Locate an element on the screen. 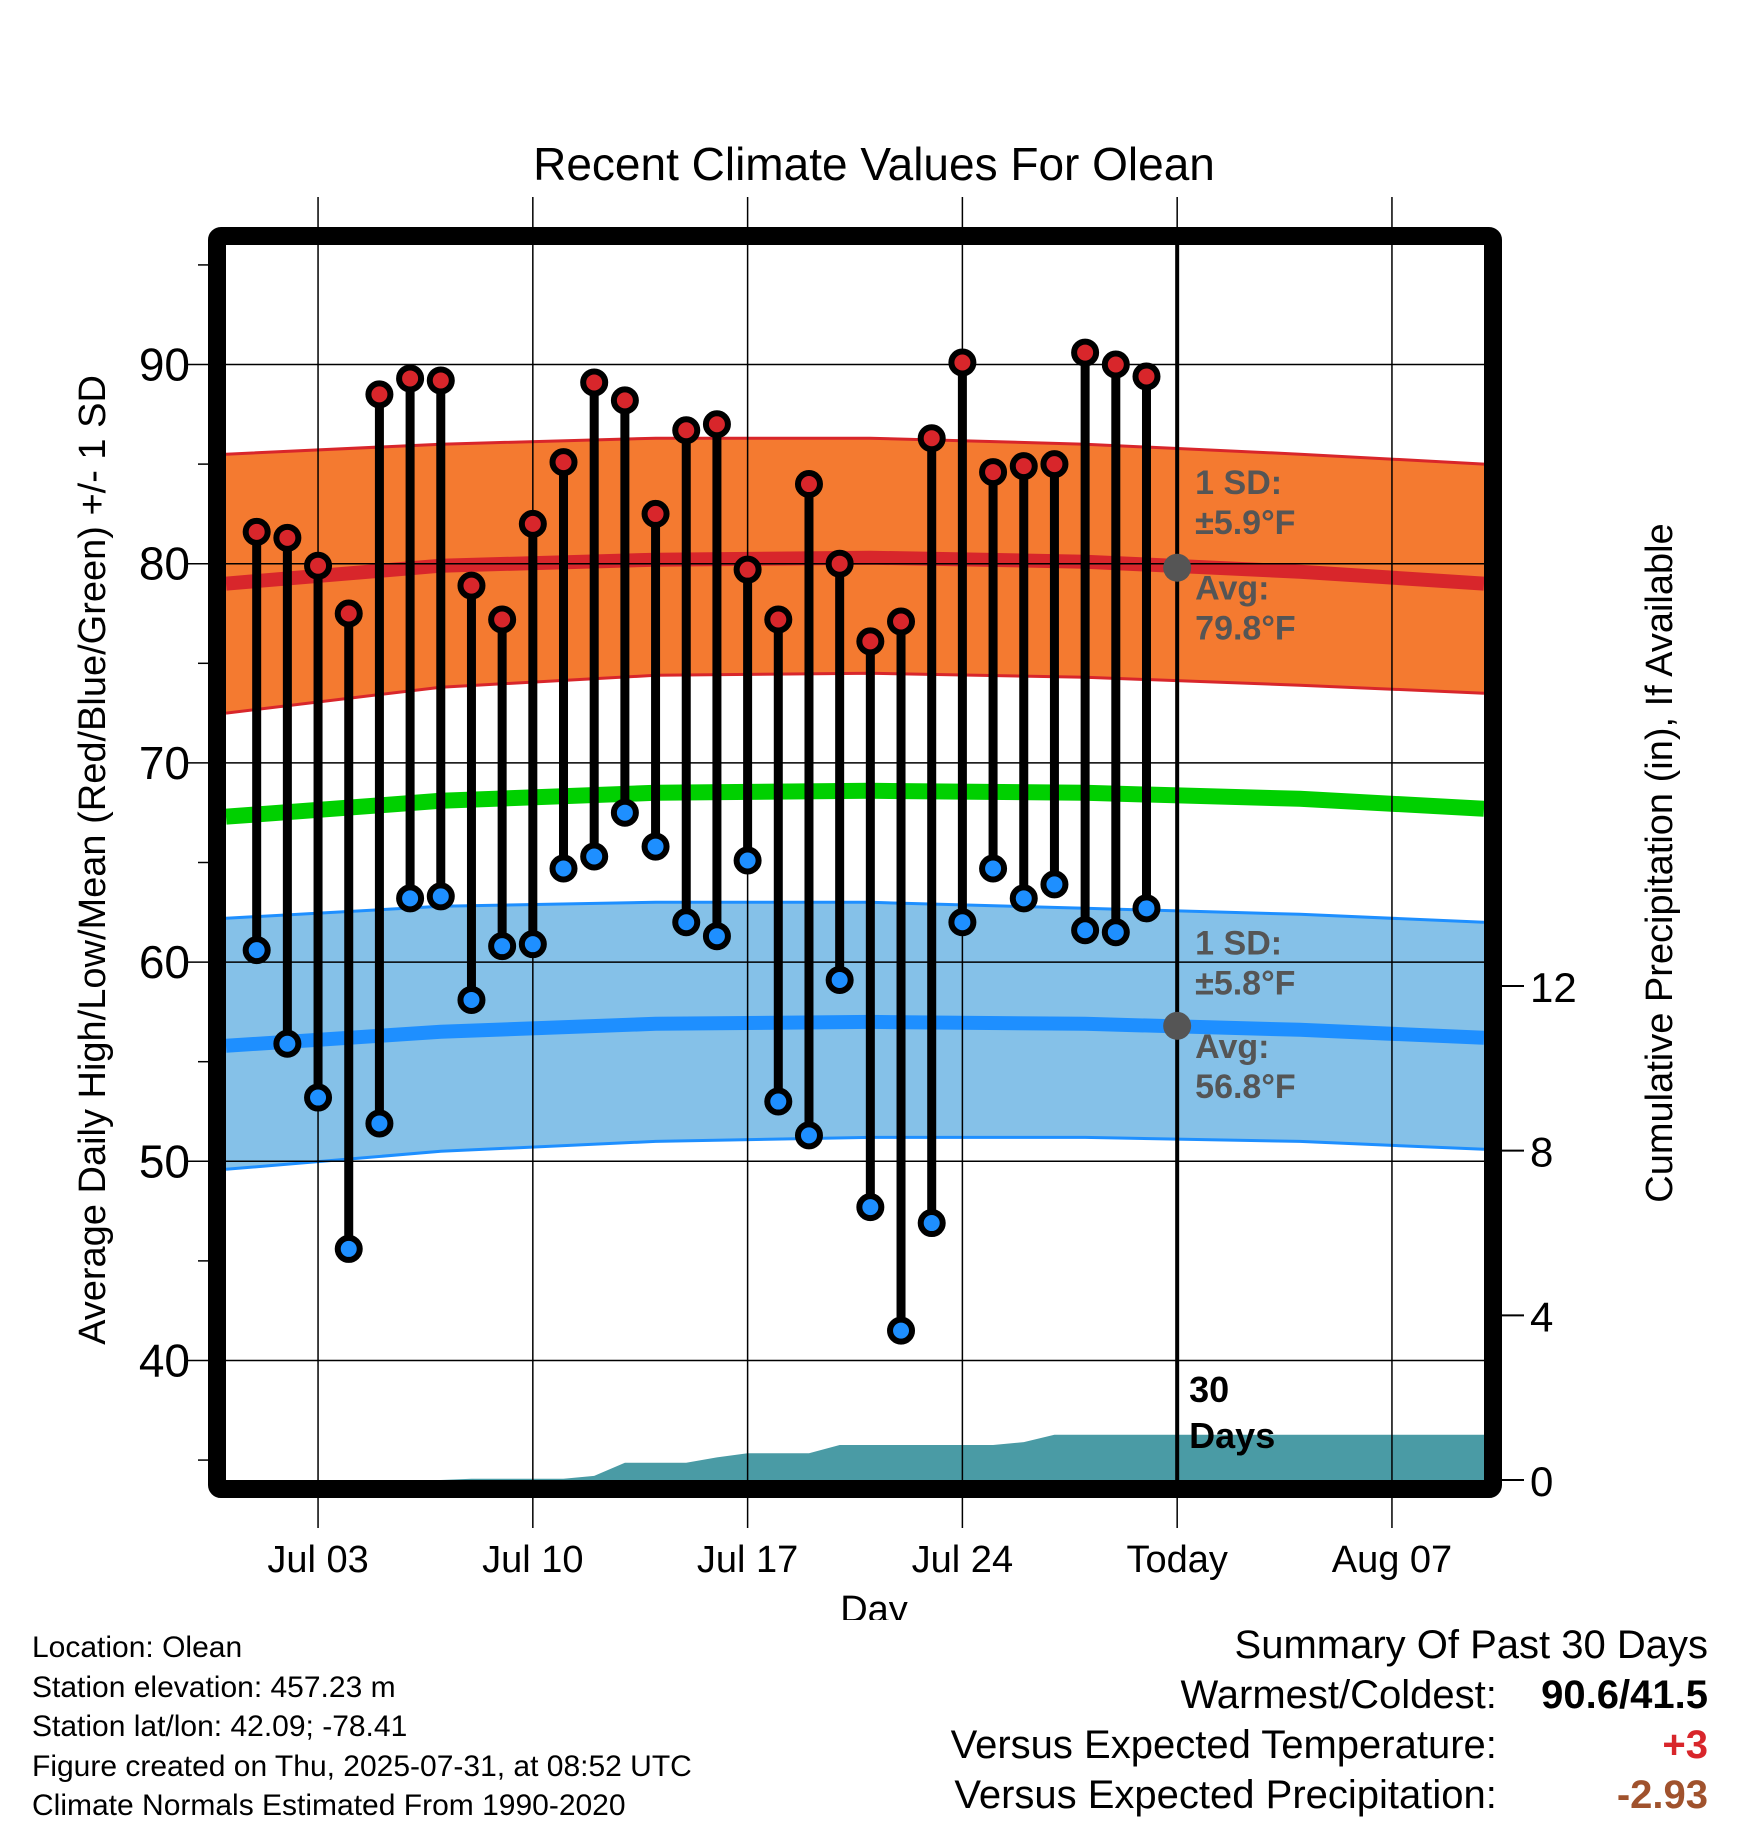  low-sd-label: 1 SD: is located at coordinates (1238, 943).